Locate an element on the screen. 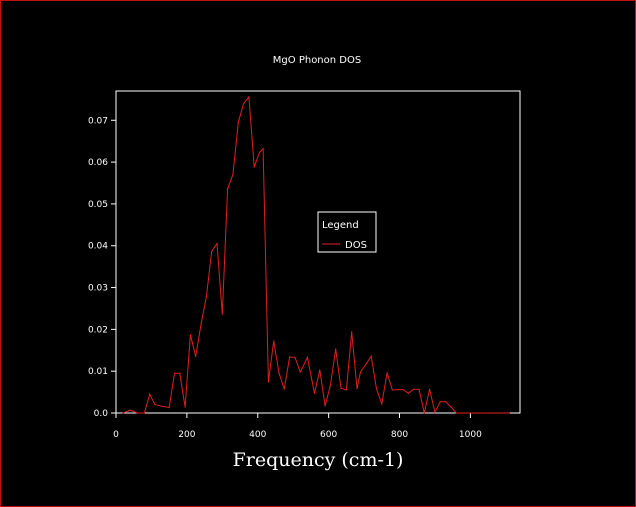 Image resolution: width=636 pixels, height=507 pixels. legend: Legend DOS is located at coordinates (347, 232).